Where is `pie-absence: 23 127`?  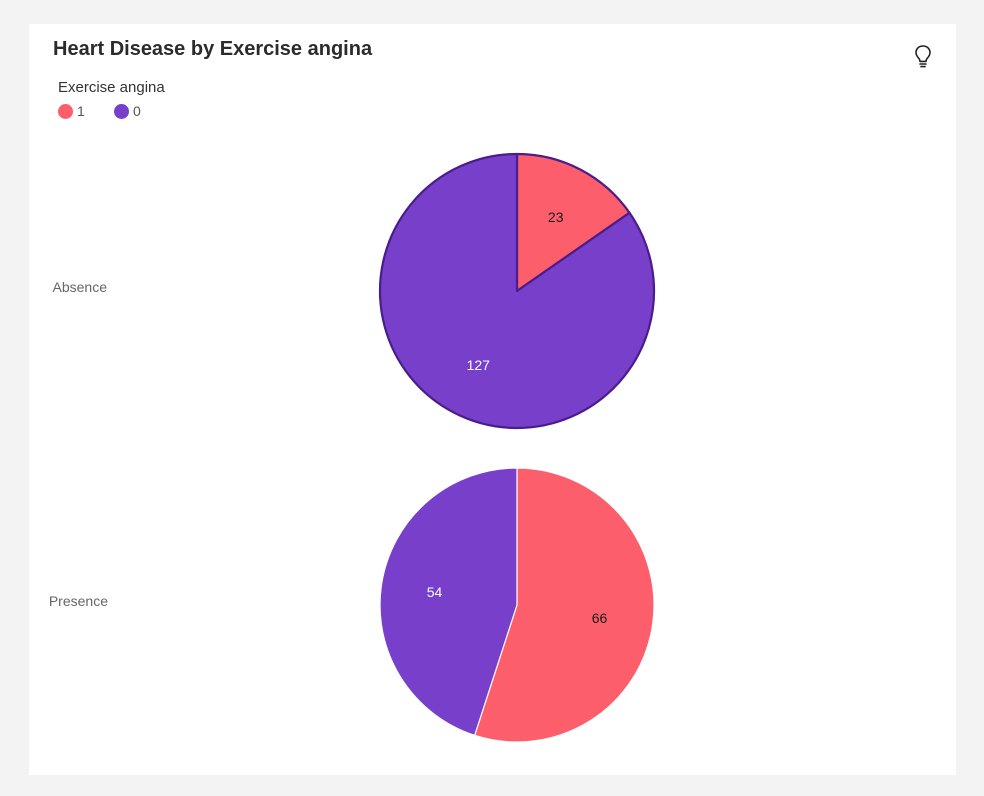 pie-absence: 23 127 is located at coordinates (517, 291).